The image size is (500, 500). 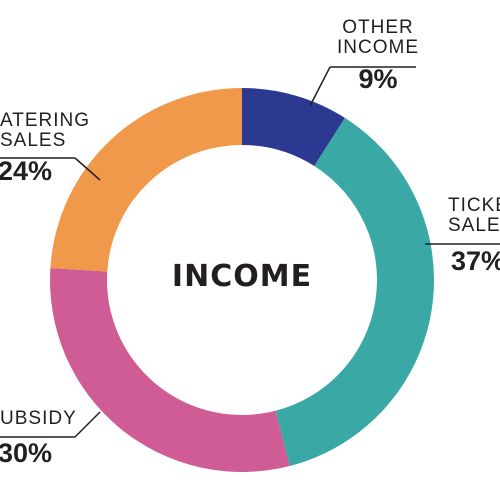 What do you see at coordinates (475, 261) in the screenshot?
I see `value-label: 37%` at bounding box center [475, 261].